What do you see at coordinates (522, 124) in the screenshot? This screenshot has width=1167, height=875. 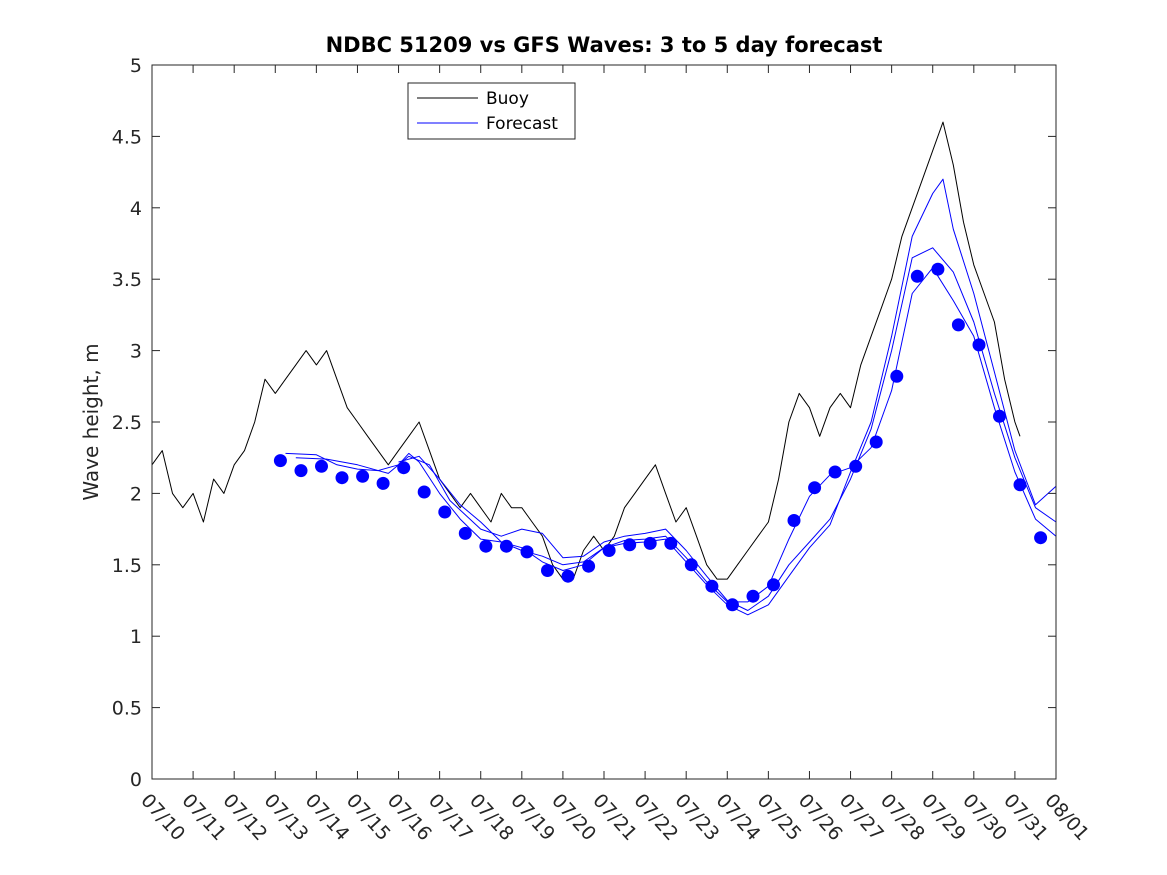 I see `legend-label-forecast: Forecast` at bounding box center [522, 124].